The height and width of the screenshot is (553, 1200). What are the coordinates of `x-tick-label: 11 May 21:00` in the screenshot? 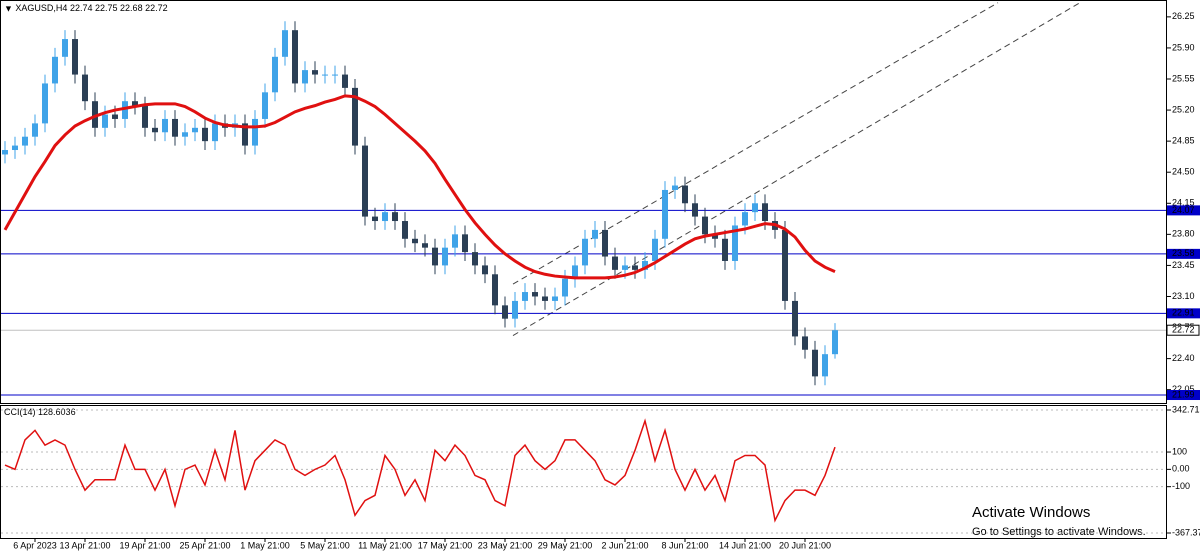 It's located at (385, 545).